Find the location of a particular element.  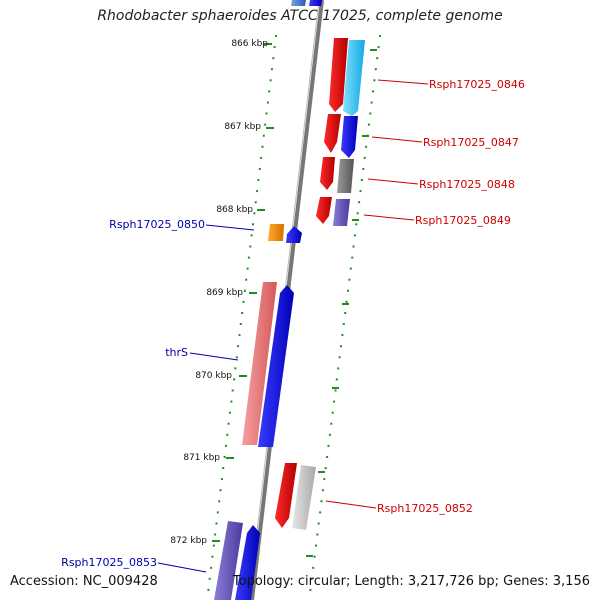

gene-label-0853: Rsph17025_0853 is located at coordinates (109, 562).